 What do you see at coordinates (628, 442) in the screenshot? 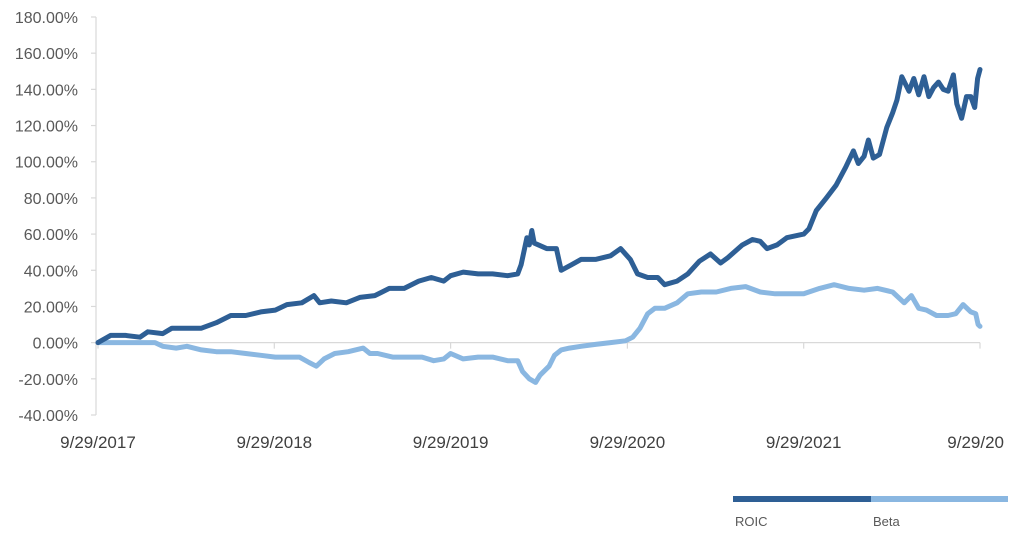
I see `x-axis-tick-label: 9/29/2020` at bounding box center [628, 442].